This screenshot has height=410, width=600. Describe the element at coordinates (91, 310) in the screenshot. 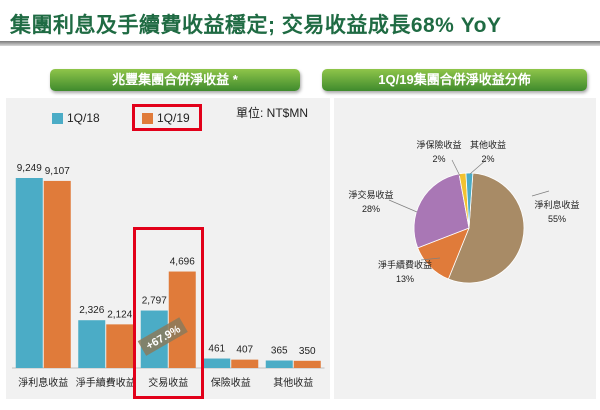

I see `data-label-1q18-1: 2,326` at that location.